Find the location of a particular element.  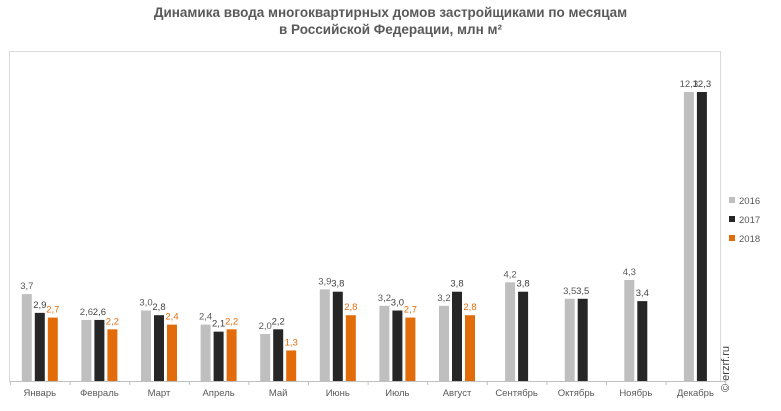

data-label-2016: 12,3 is located at coordinates (689, 84).